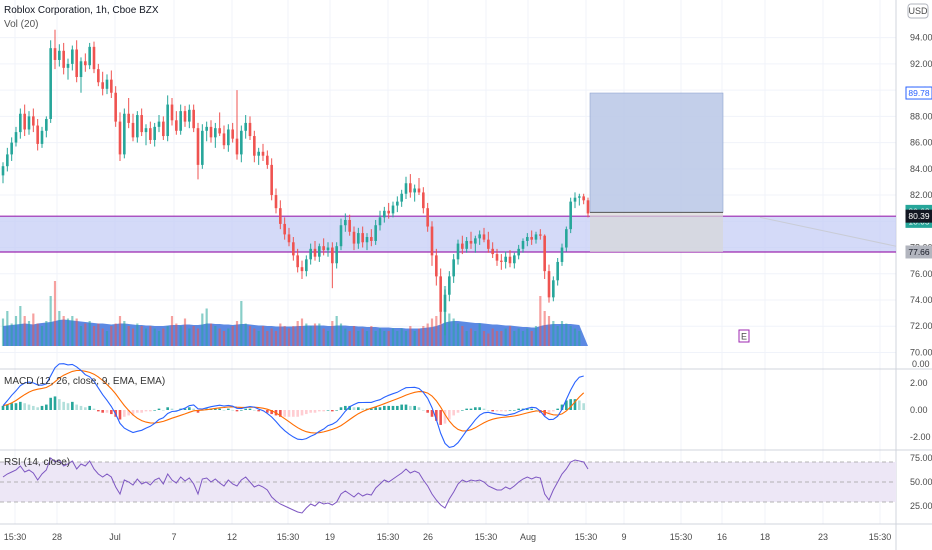  Describe the element at coordinates (765, 537) in the screenshot. I see `time-tick-label: 18` at that location.